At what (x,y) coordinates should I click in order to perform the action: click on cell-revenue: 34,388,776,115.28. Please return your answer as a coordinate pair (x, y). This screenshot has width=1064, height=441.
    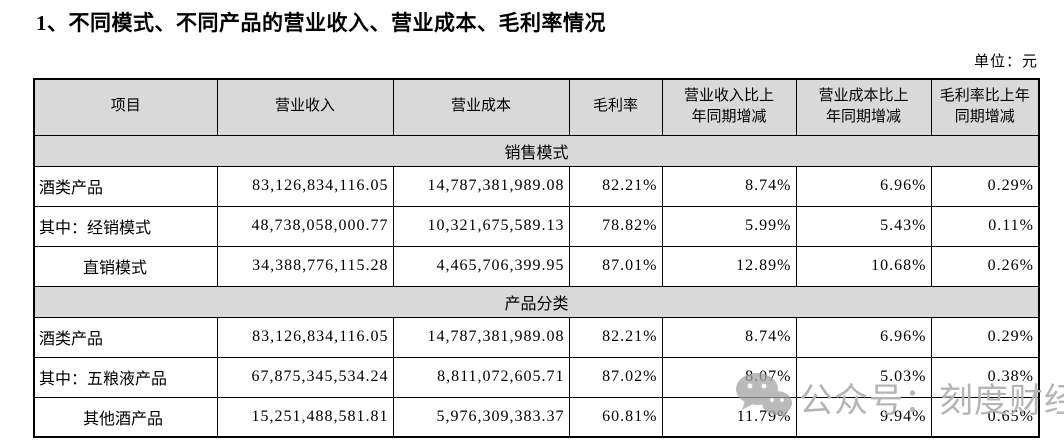
    Looking at the image, I should click on (305, 266).